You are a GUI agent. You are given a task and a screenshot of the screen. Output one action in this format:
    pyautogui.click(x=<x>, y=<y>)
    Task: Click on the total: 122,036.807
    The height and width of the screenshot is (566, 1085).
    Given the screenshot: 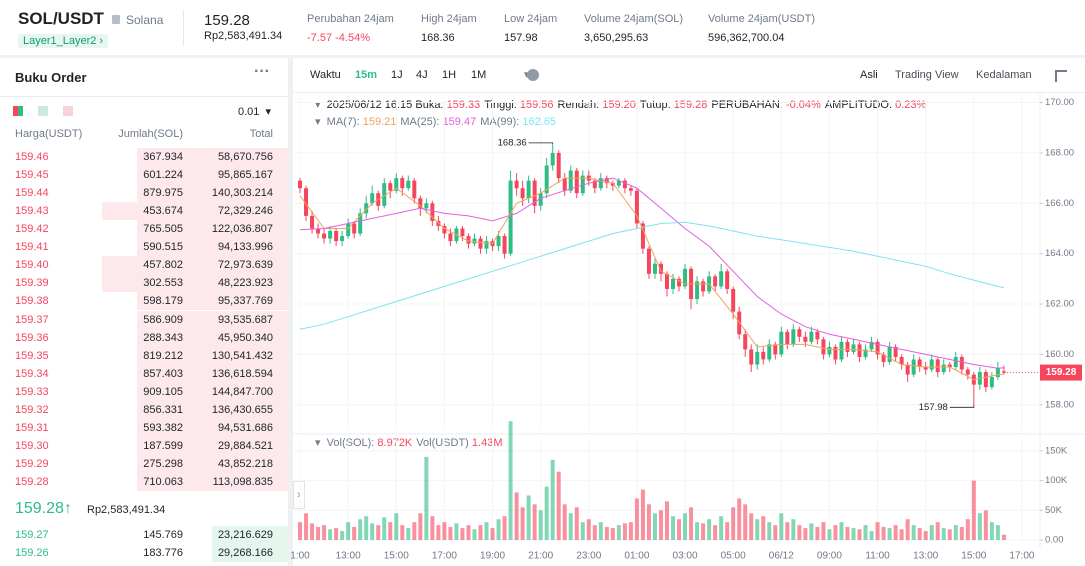 What is the action you would take?
    pyautogui.click(x=242, y=229)
    